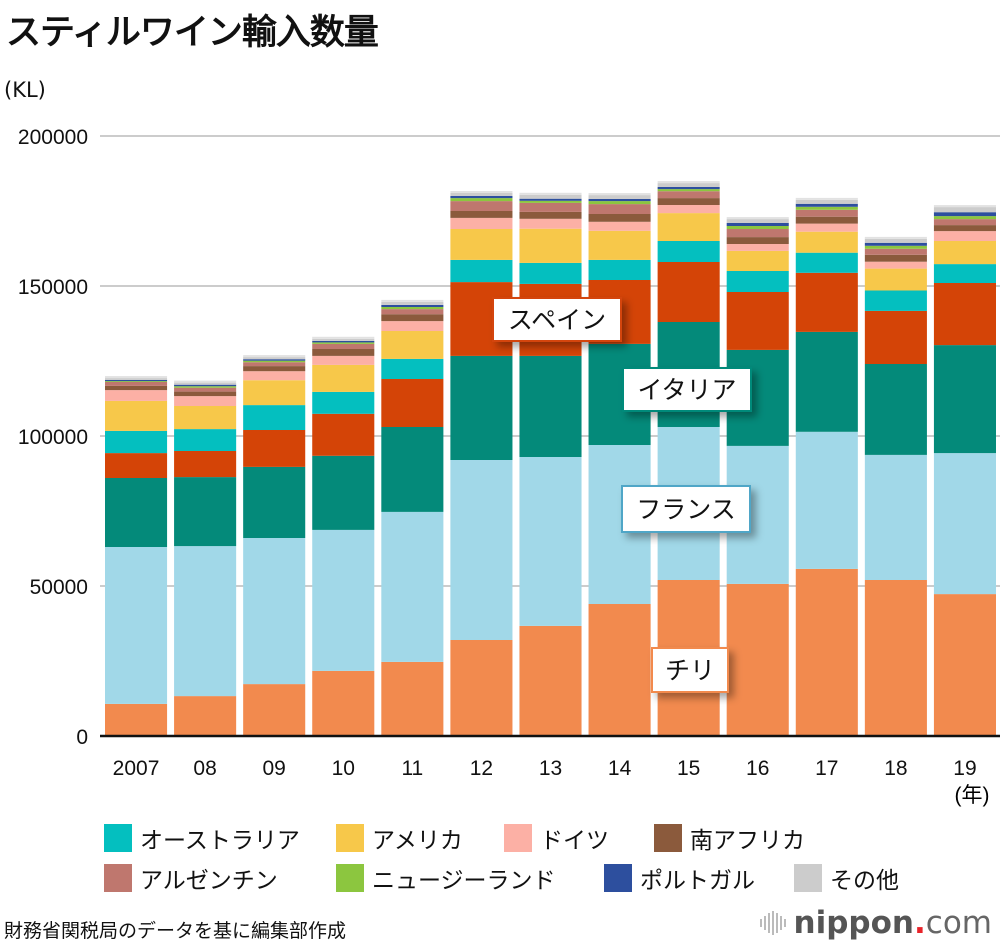 Image resolution: width=1000 pixels, height=950 pixels. What do you see at coordinates (470, 878) in the screenshot?
I see `legend-item: ニュージーランド` at bounding box center [470, 878].